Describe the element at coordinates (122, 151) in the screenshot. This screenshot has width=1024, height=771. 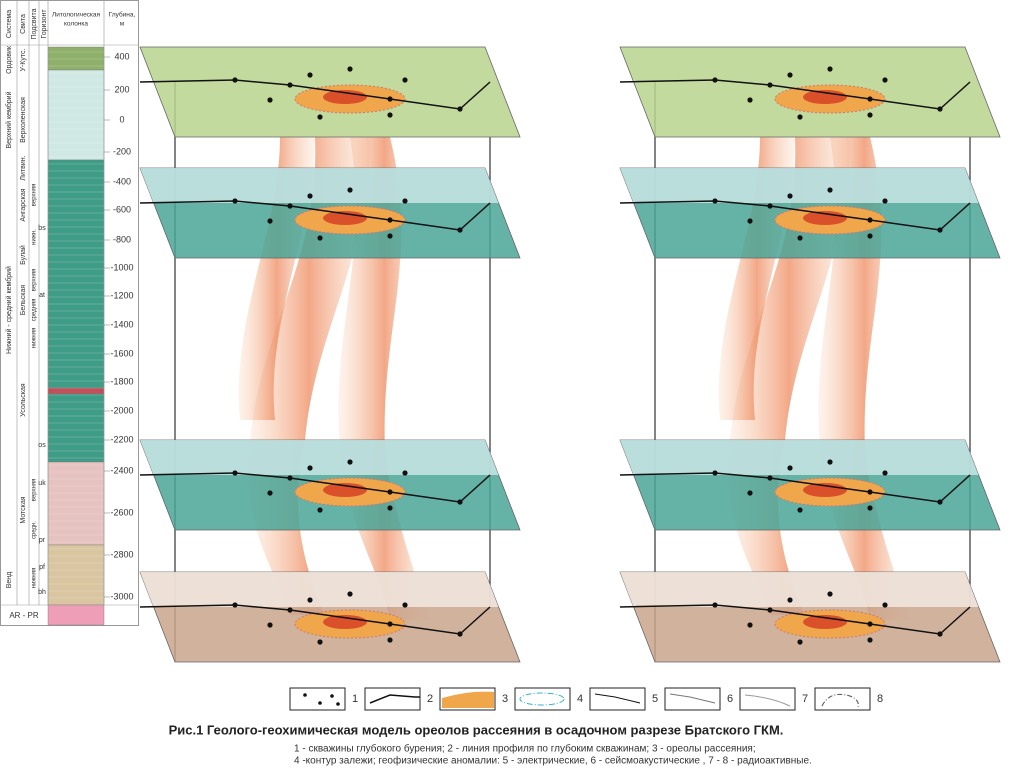
I see `depth-label: -200` at that location.